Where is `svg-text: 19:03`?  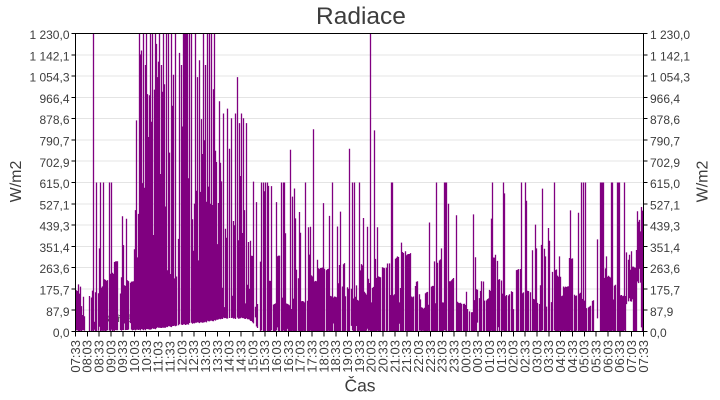 svg-text: 19:03 is located at coordinates (347, 356).